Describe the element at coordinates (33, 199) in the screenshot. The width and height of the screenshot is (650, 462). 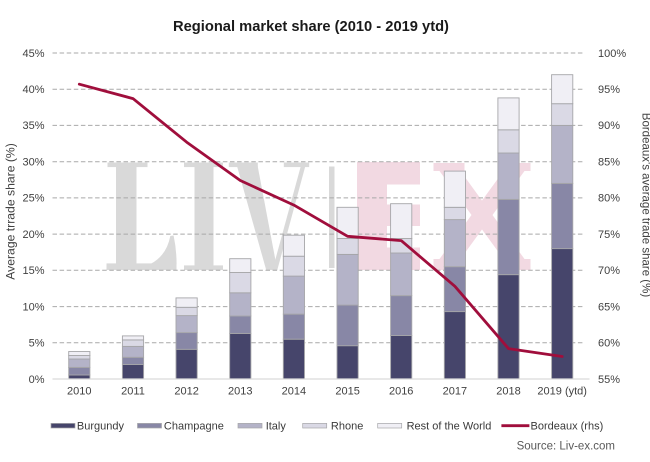
I see `svg-text: 25%` at that location.